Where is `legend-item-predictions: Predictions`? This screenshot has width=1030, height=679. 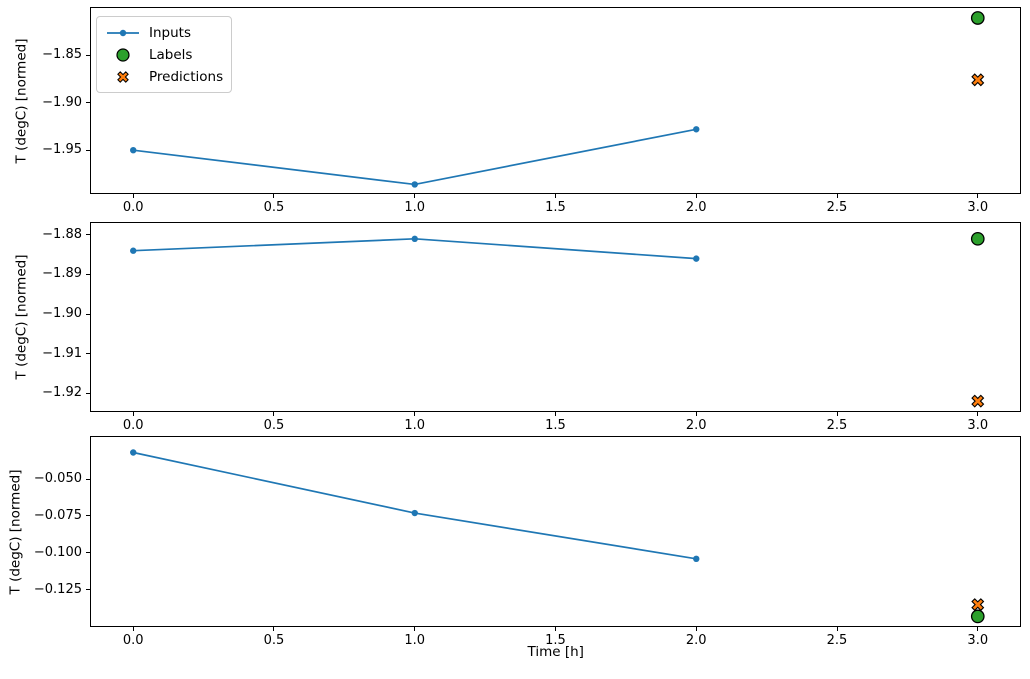
legend-item-predictions: Predictions is located at coordinates (164, 76).